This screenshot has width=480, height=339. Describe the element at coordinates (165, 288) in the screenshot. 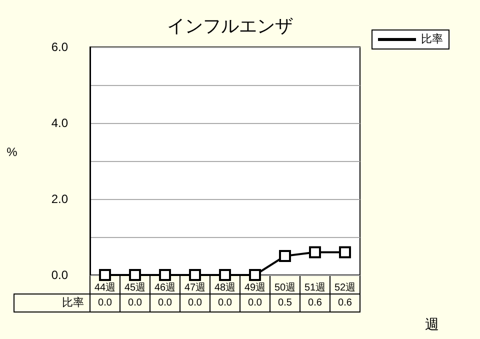

I see `x-tick-label: 46週` at that location.